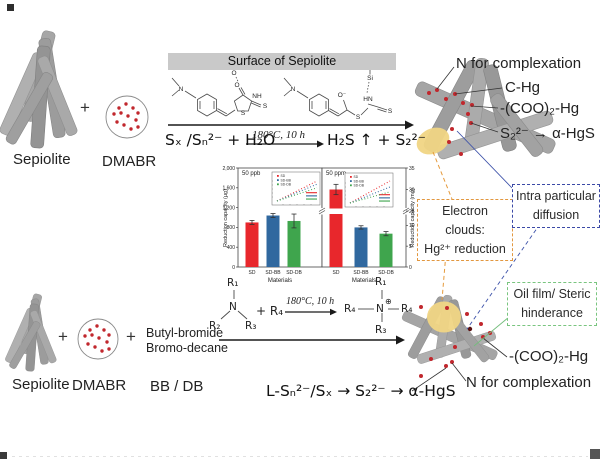  What do you see at coordinates (336, 211) in the screenshot?
I see `bar-break-gap` at bounding box center [336, 211].